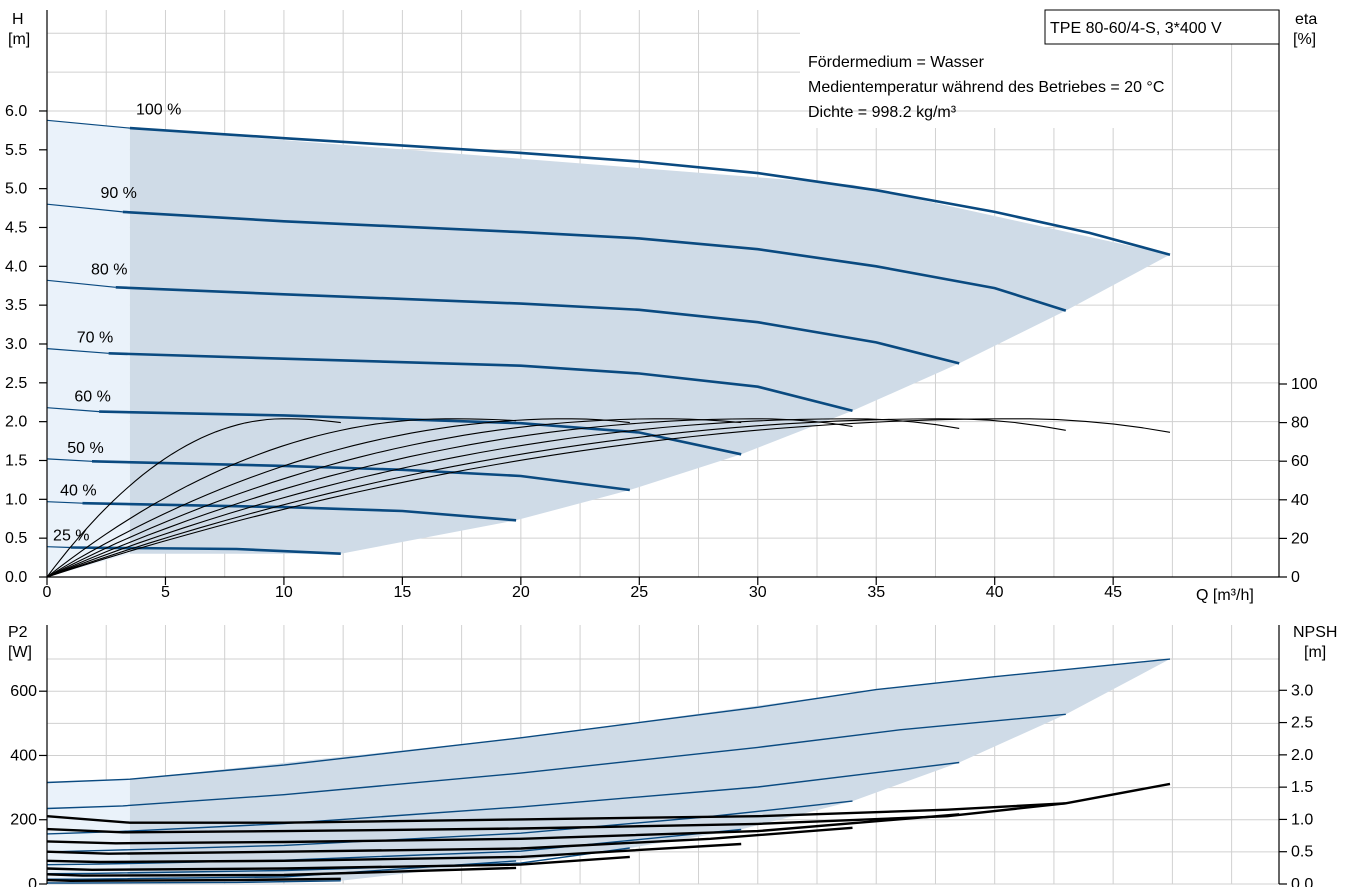  I want to click on y-tick-label: 1.5, so click(16, 460).